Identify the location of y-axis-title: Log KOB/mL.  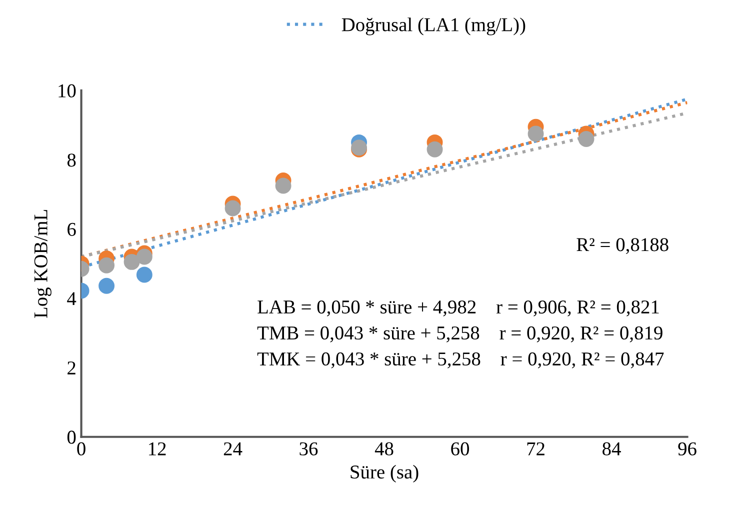
(43, 264).